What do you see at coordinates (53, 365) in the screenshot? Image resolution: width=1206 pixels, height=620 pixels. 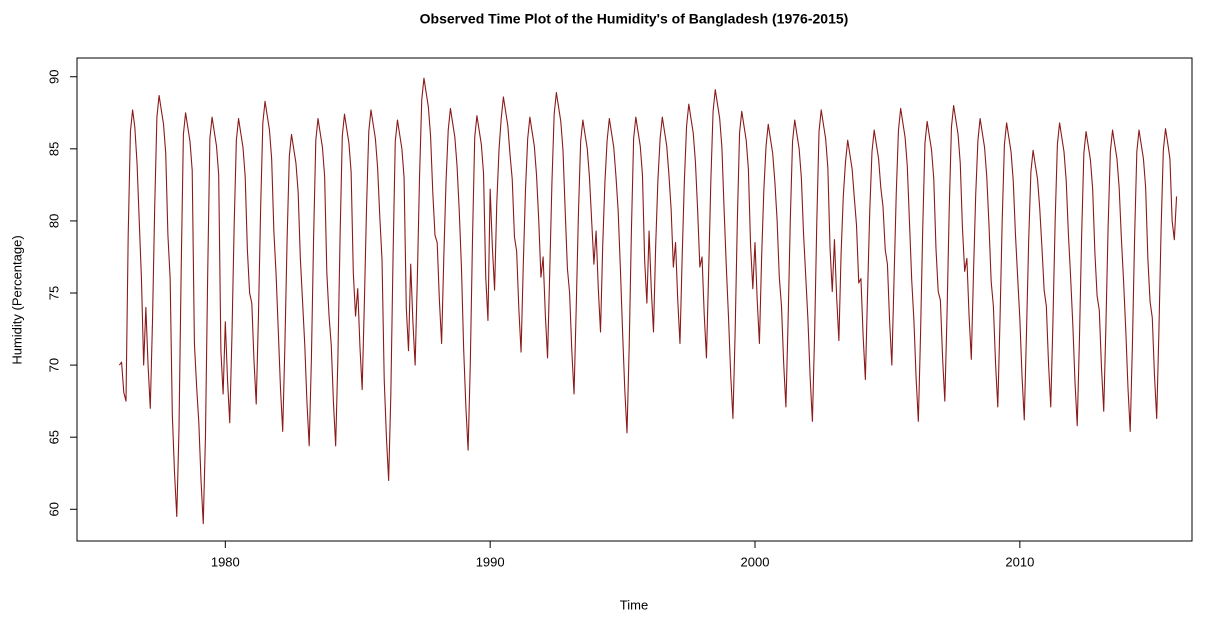 I see `y-tick-label: 70` at bounding box center [53, 365].